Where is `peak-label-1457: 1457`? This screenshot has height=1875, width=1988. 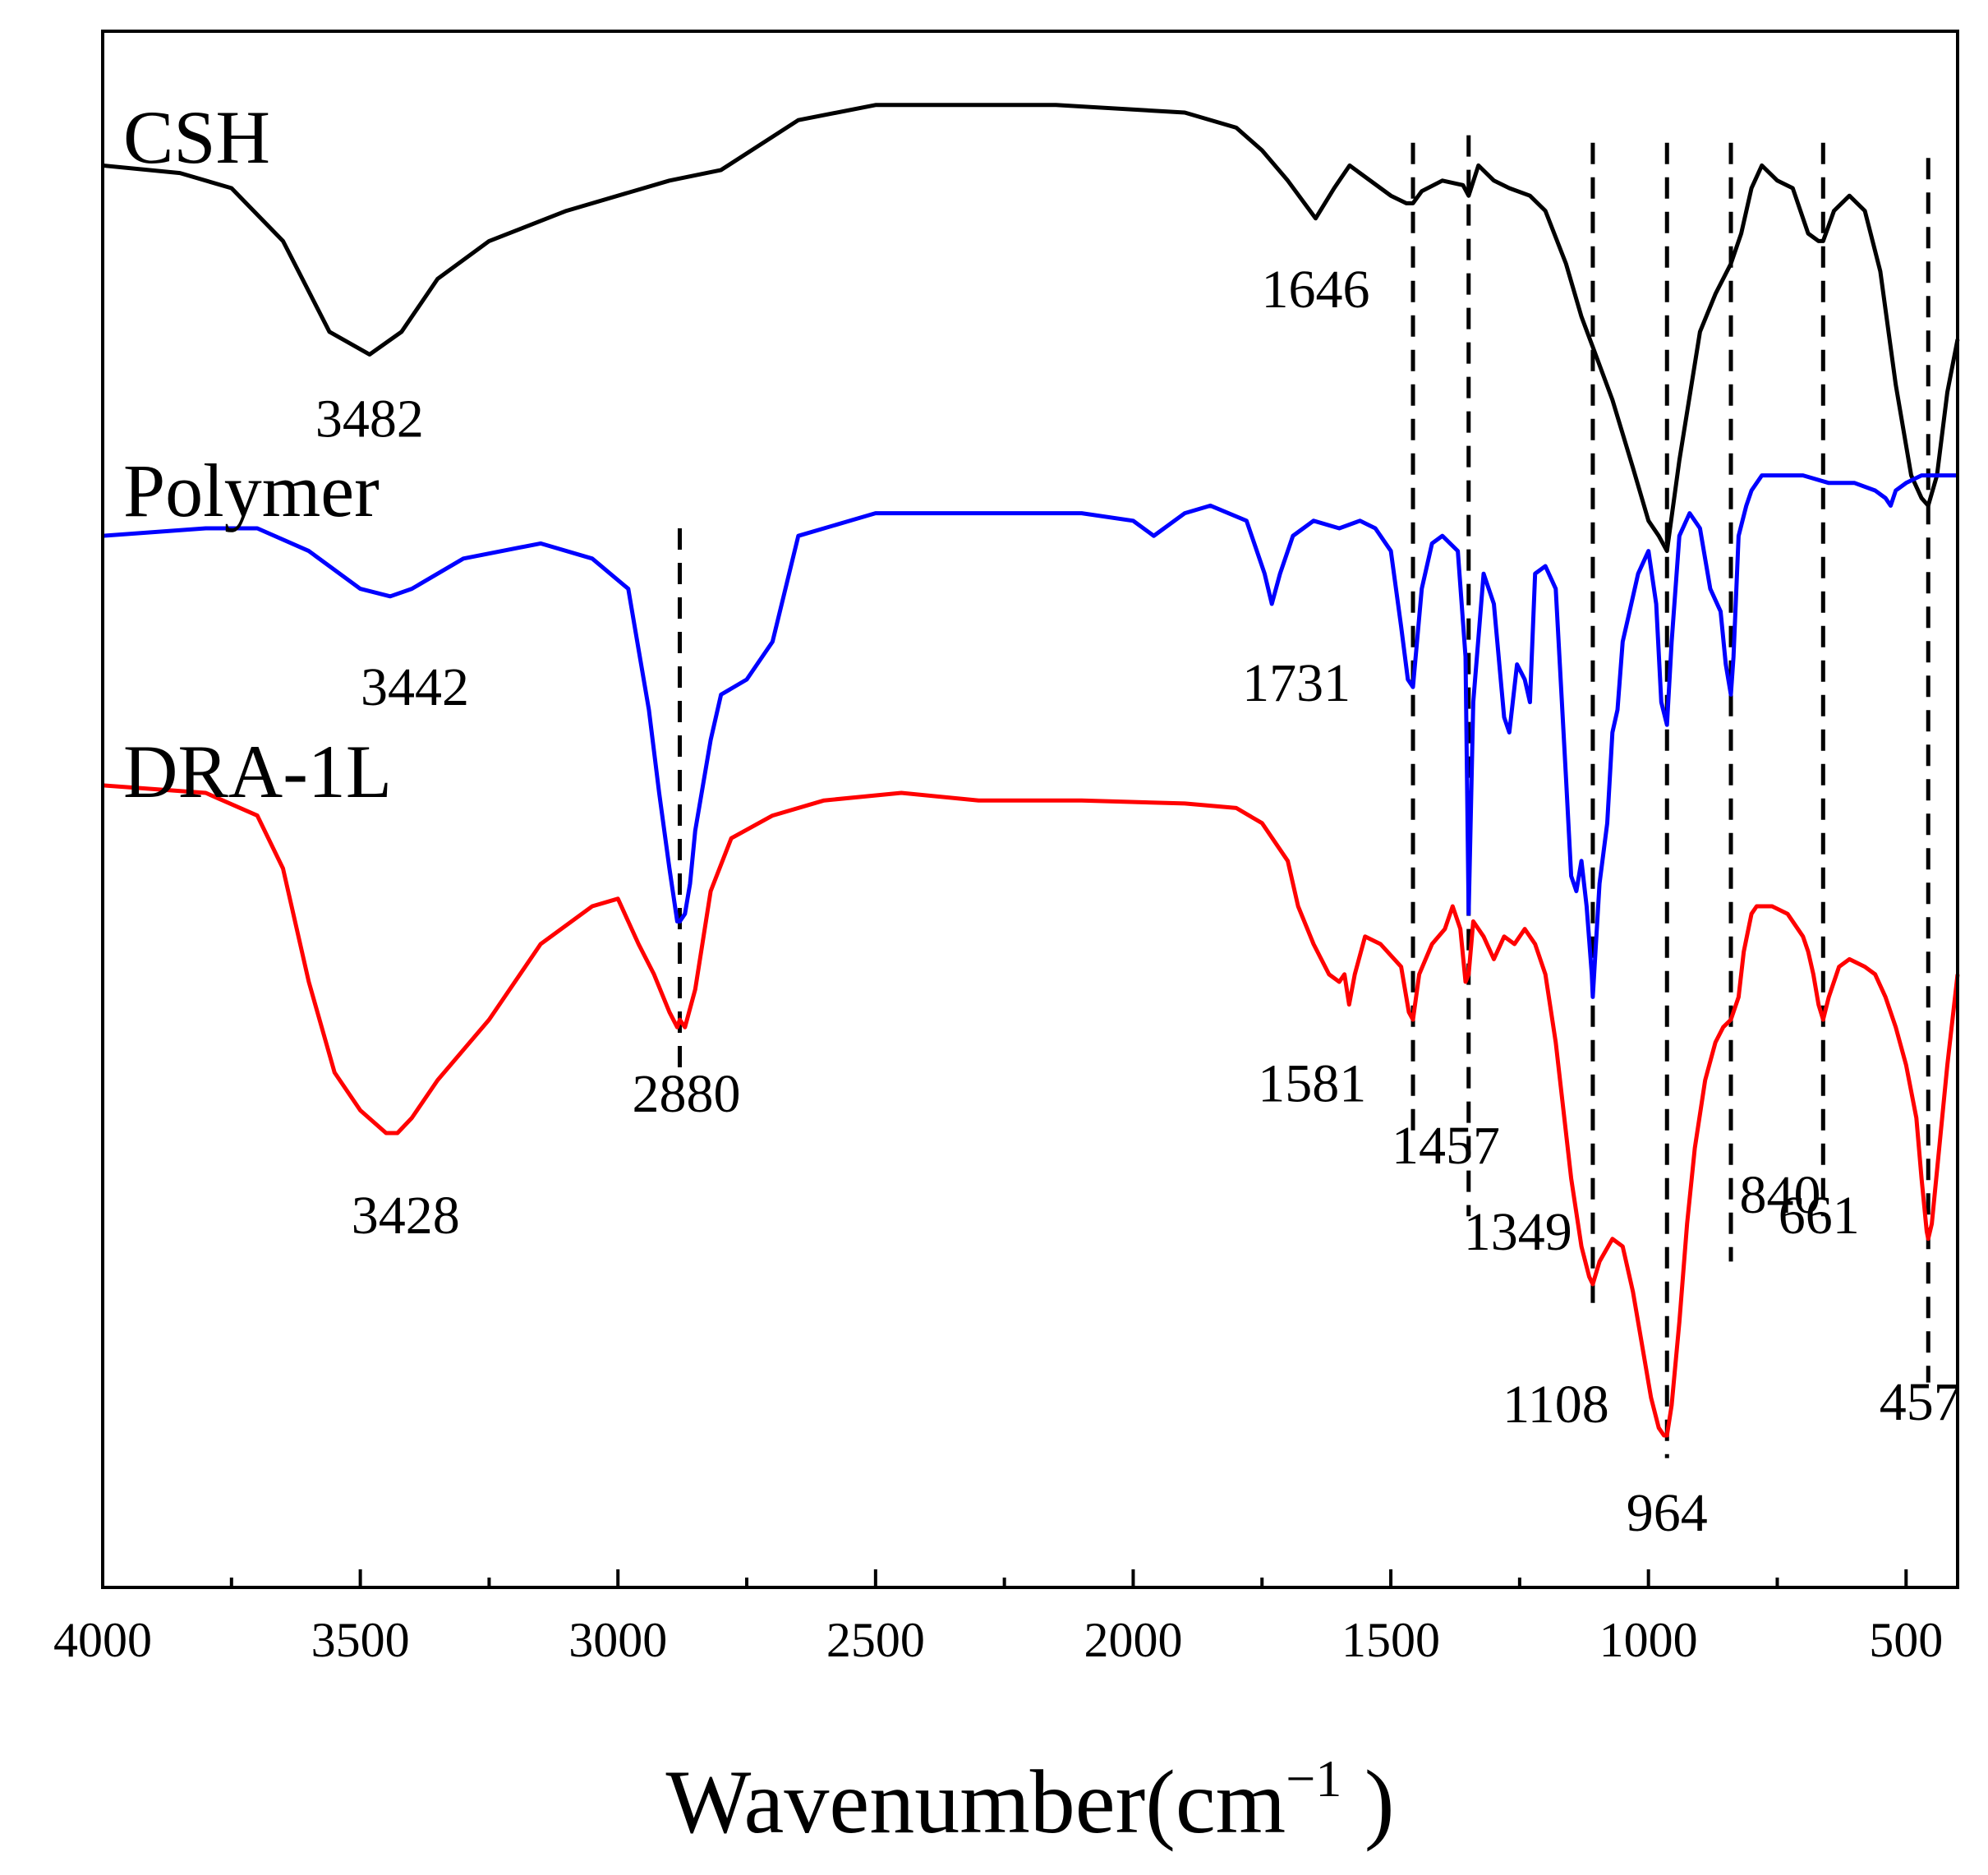
peak-label-1457: 1457 is located at coordinates (1446, 1146).